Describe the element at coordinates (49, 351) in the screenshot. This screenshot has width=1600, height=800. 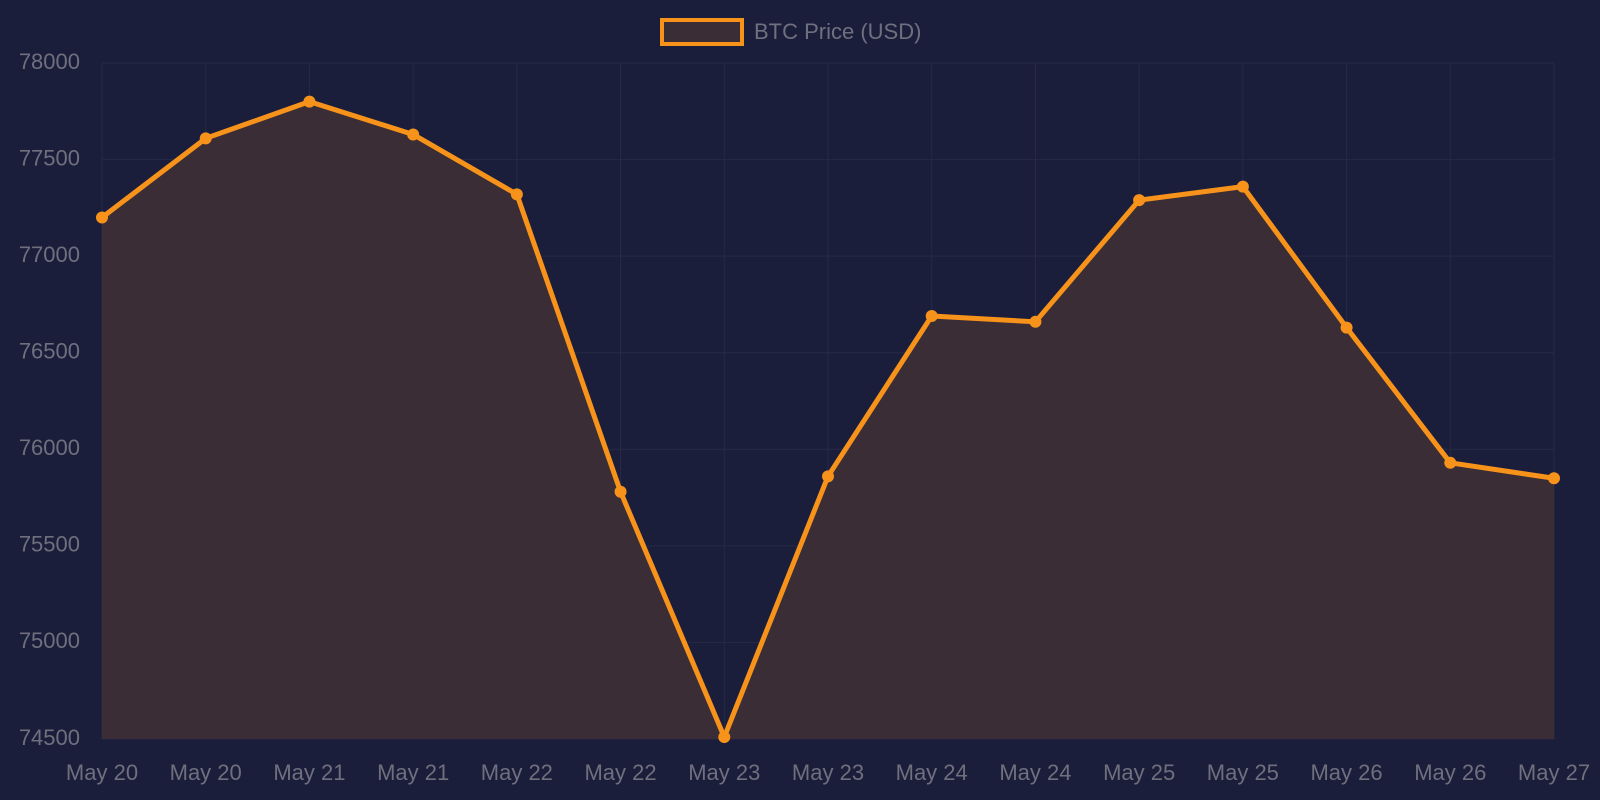
I see `y-tick-label: 76500` at that location.